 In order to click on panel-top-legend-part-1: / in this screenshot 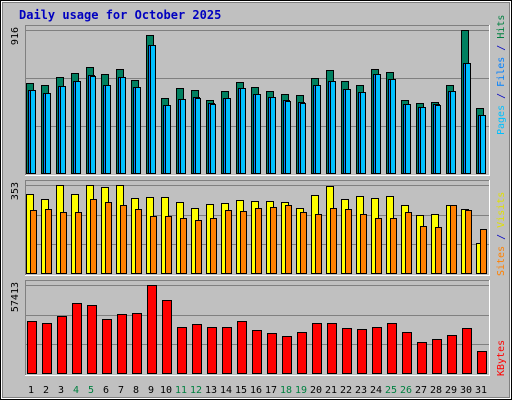, I will do `click(501, 96)`.